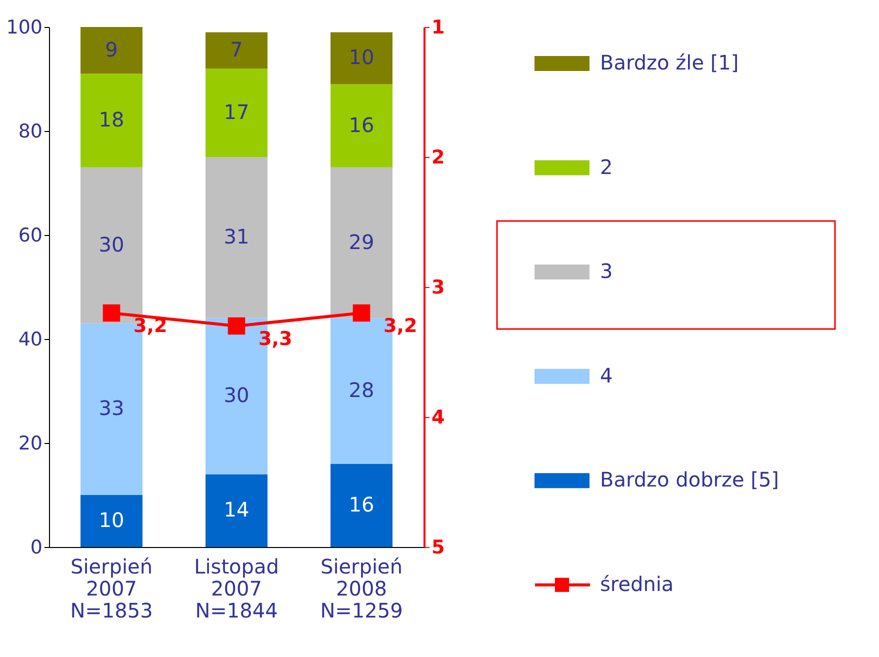  What do you see at coordinates (438, 27) in the screenshot?
I see `y2-tick-label: 1` at bounding box center [438, 27].